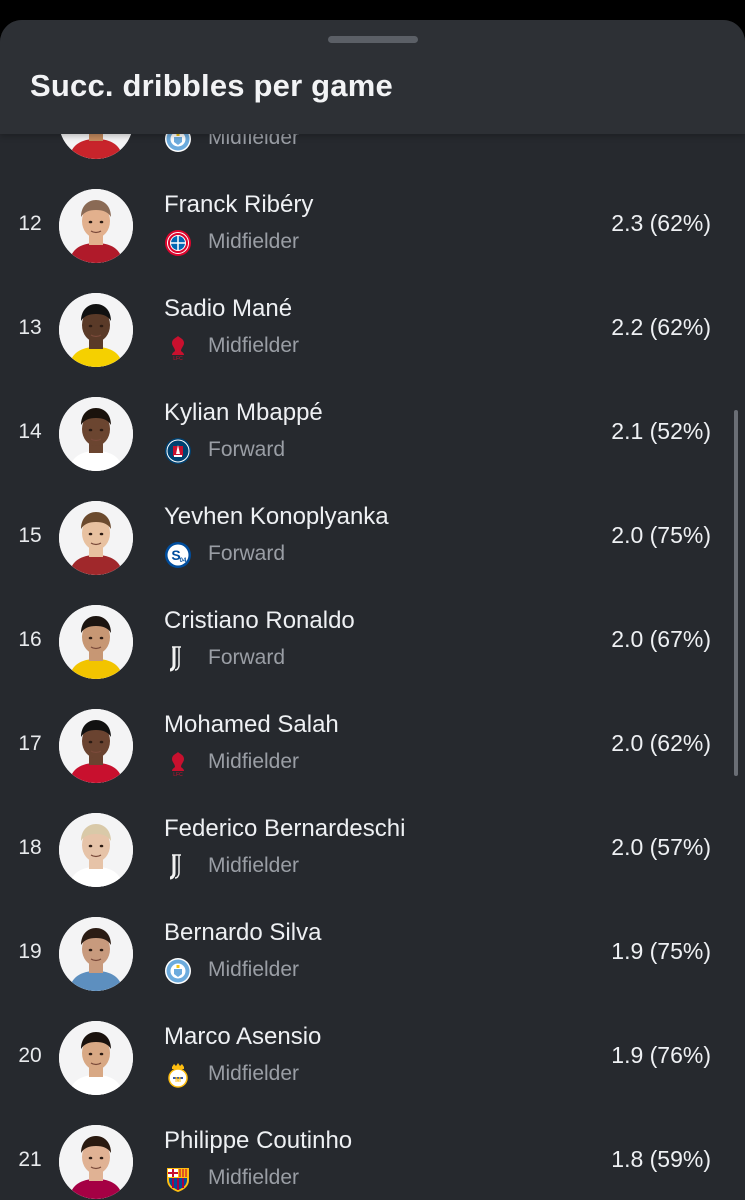 The height and width of the screenshot is (1200, 745). What do you see at coordinates (178, 243) in the screenshot?
I see `bayern-munich-crest-icon` at bounding box center [178, 243].